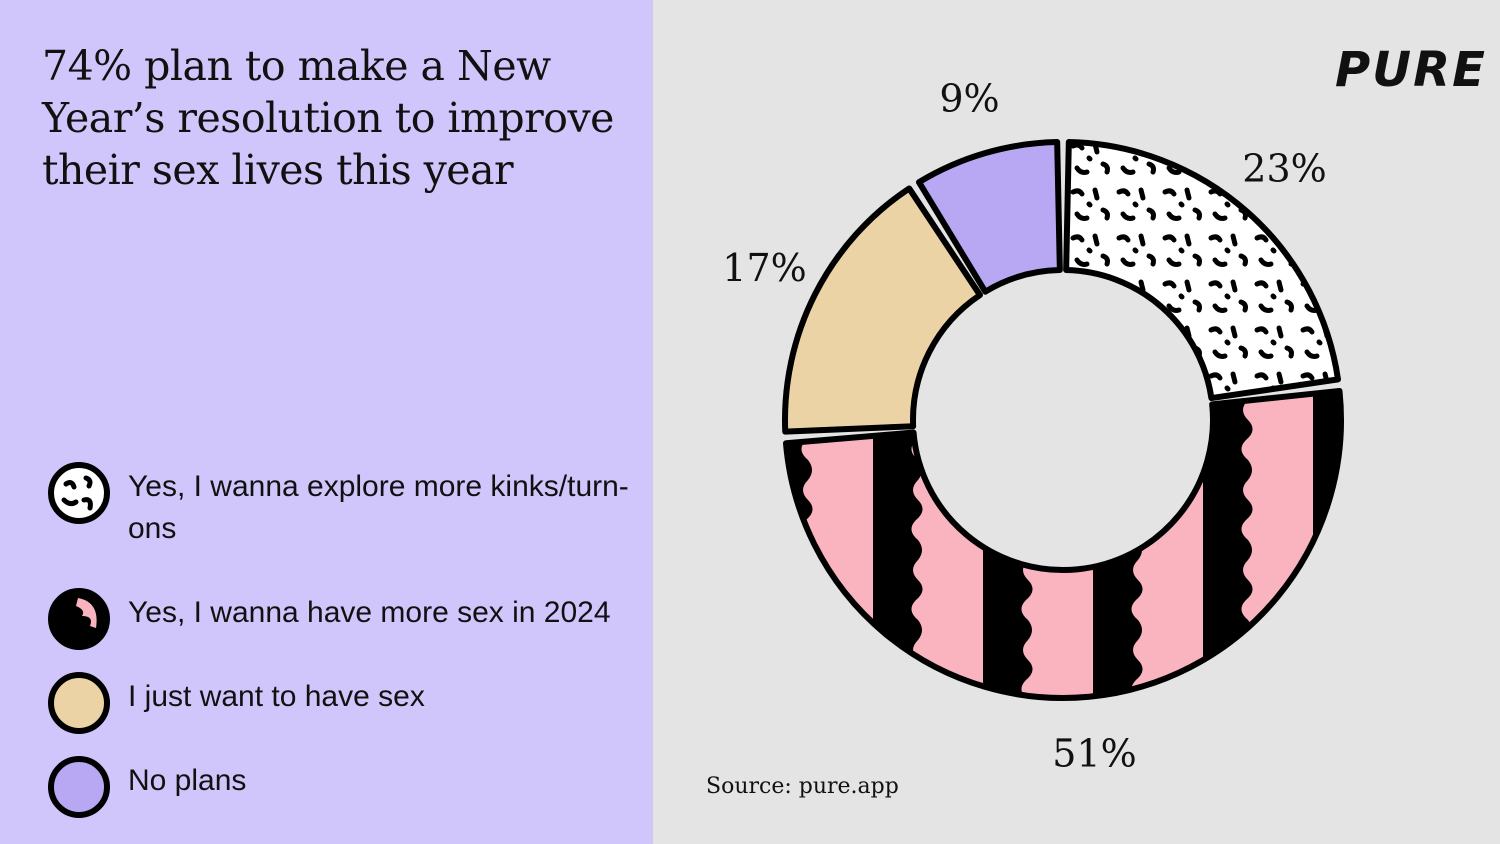 Image resolution: width=1500 pixels, height=844 pixels. I want to click on data-label: 23%, so click(1284, 169).